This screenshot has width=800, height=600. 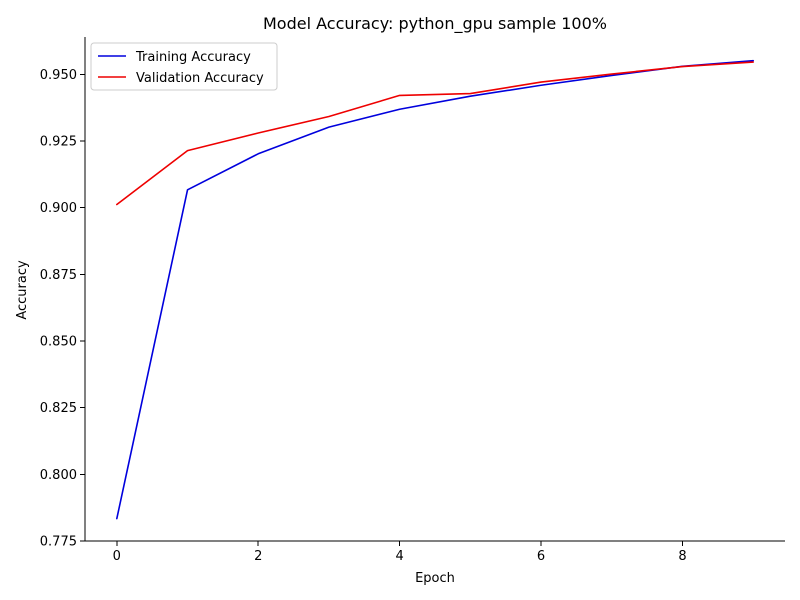 I want to click on y-tick-label: 0.825, so click(x=58, y=408).